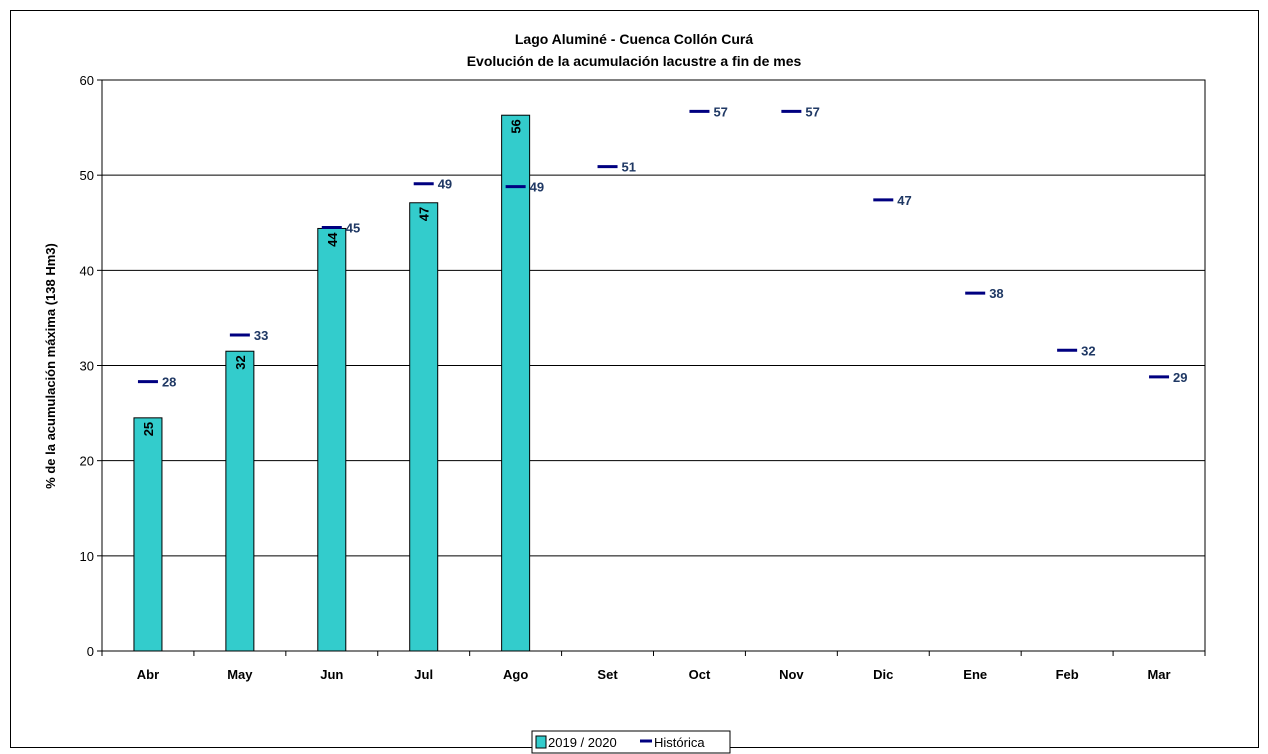 This screenshot has height=754, width=1268. Describe the element at coordinates (148, 429) in the screenshot. I see `bar-data-label: 25` at that location.